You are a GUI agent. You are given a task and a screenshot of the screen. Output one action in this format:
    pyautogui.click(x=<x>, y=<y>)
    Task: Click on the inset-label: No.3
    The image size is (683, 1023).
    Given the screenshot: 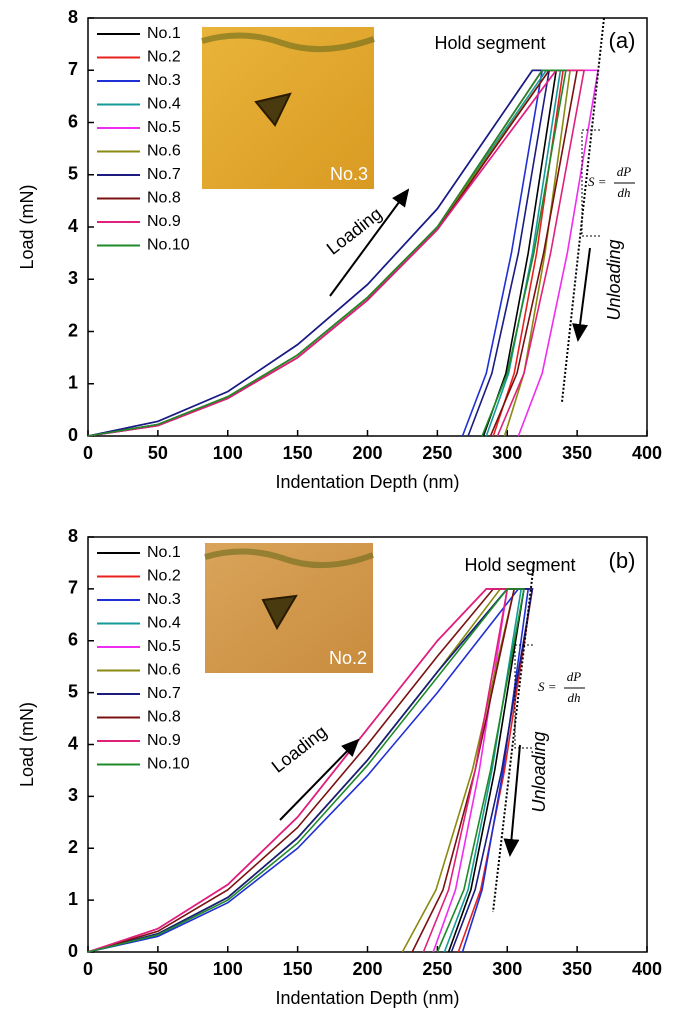 What is the action you would take?
    pyautogui.click(x=349, y=174)
    